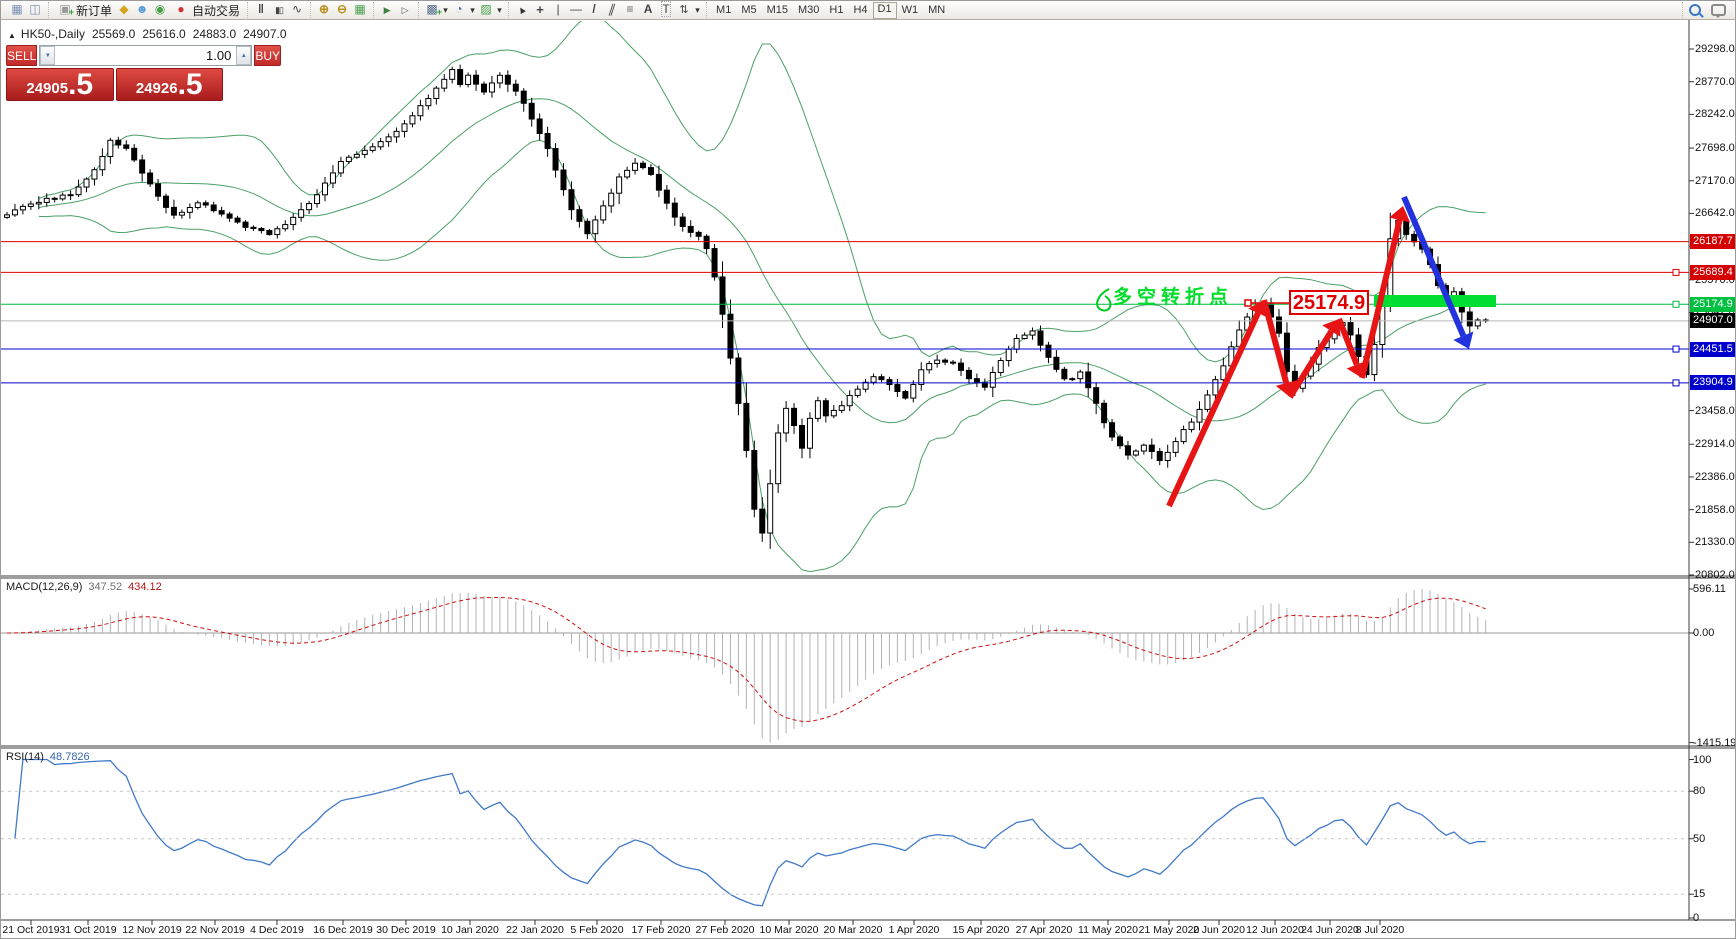 This screenshot has height=939, width=1736. I want to click on volume-input, so click(146, 55).